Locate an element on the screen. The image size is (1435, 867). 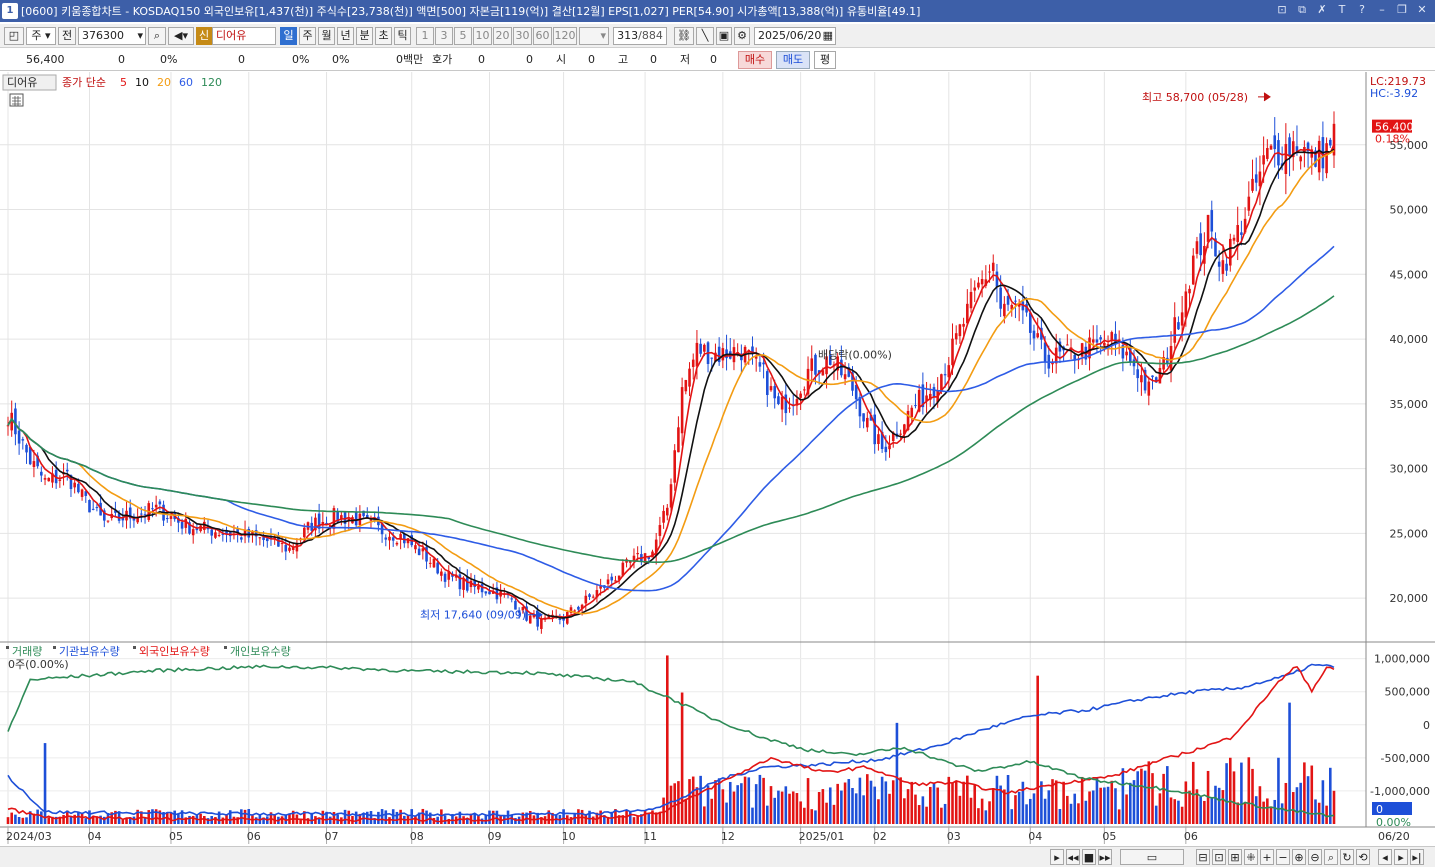
plus-icon: + is located at coordinates (1267, 857).